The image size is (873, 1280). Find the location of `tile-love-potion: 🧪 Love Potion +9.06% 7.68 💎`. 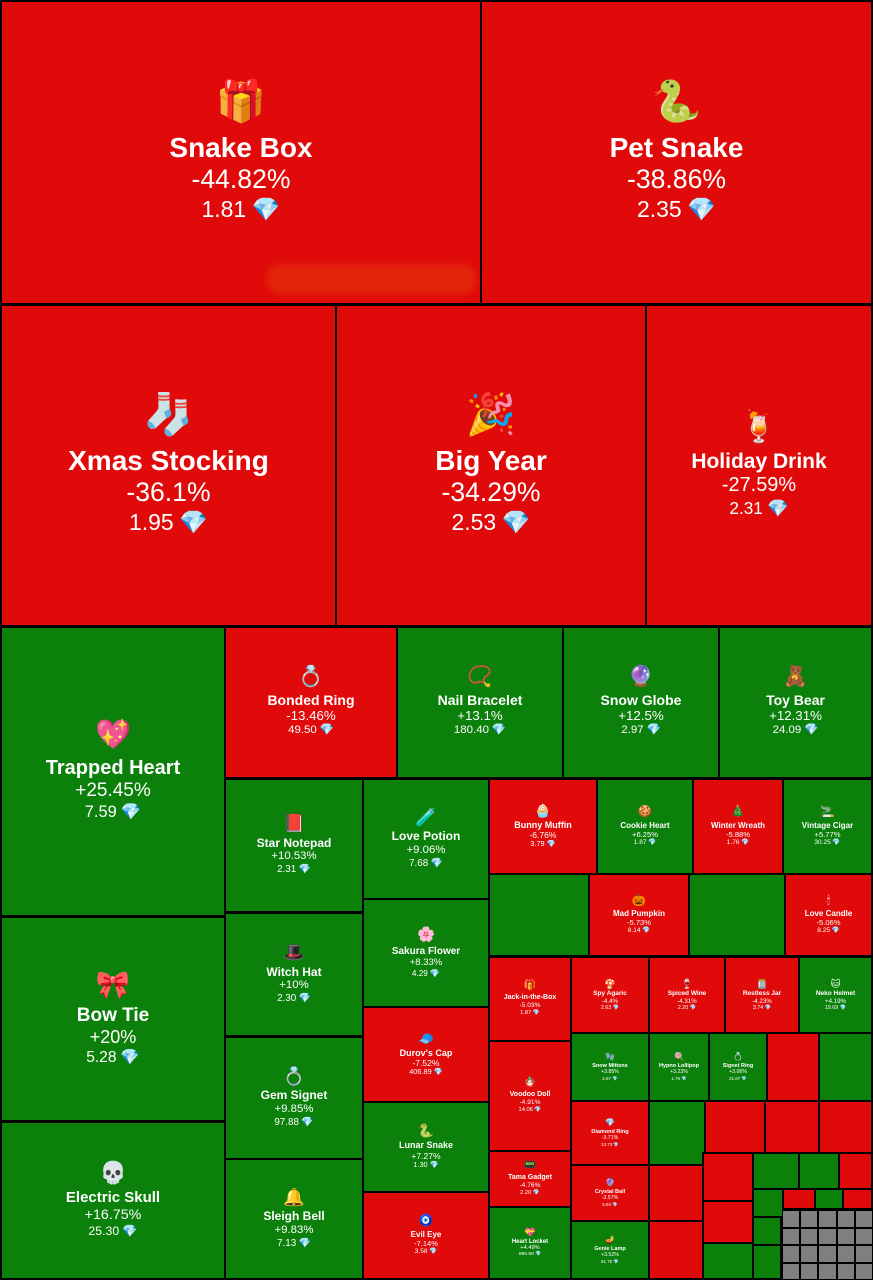

tile-love-potion: 🧪 Love Potion +9.06% 7.68 💎 is located at coordinates (426, 839).